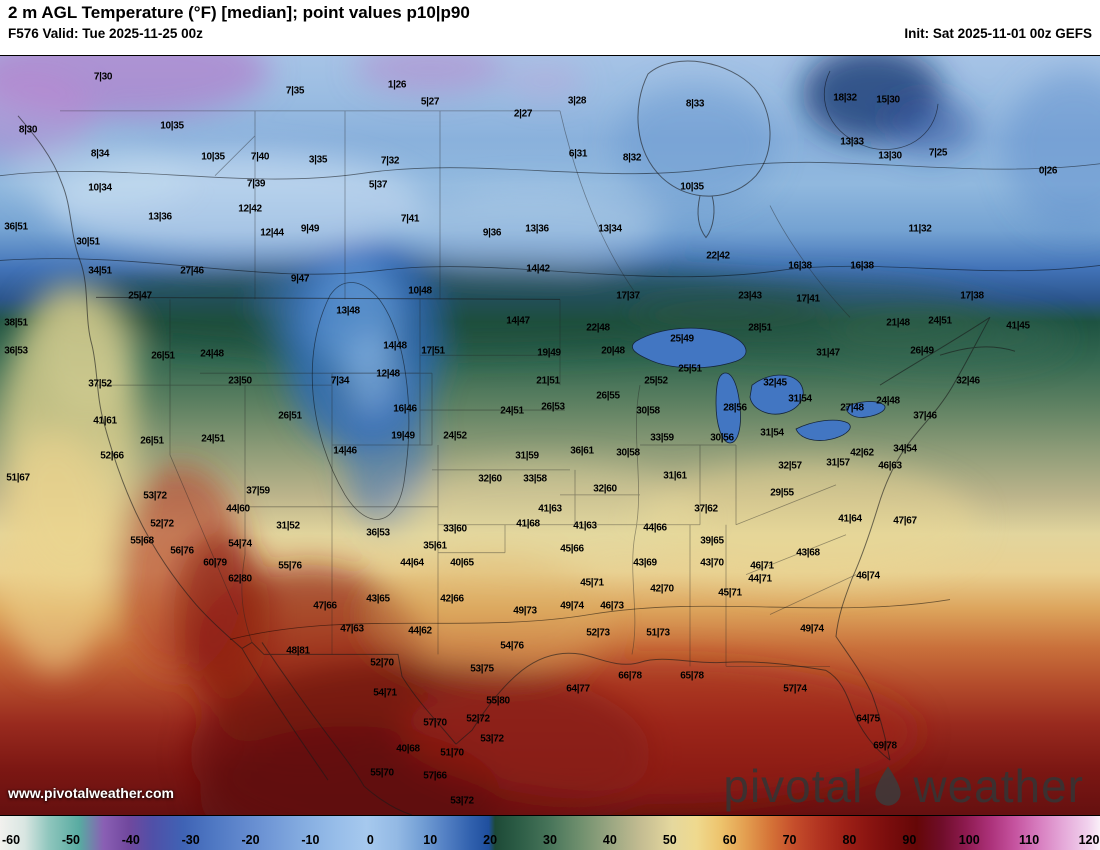 Image resolution: width=1100 pixels, height=850 pixels. I want to click on droplet-icon, so click(888, 786).